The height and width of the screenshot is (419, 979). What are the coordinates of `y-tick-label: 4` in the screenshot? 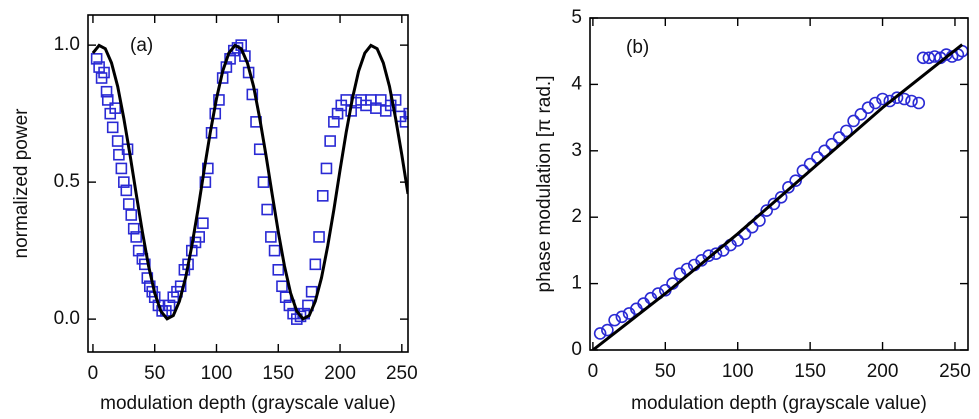 It's located at (576, 83).